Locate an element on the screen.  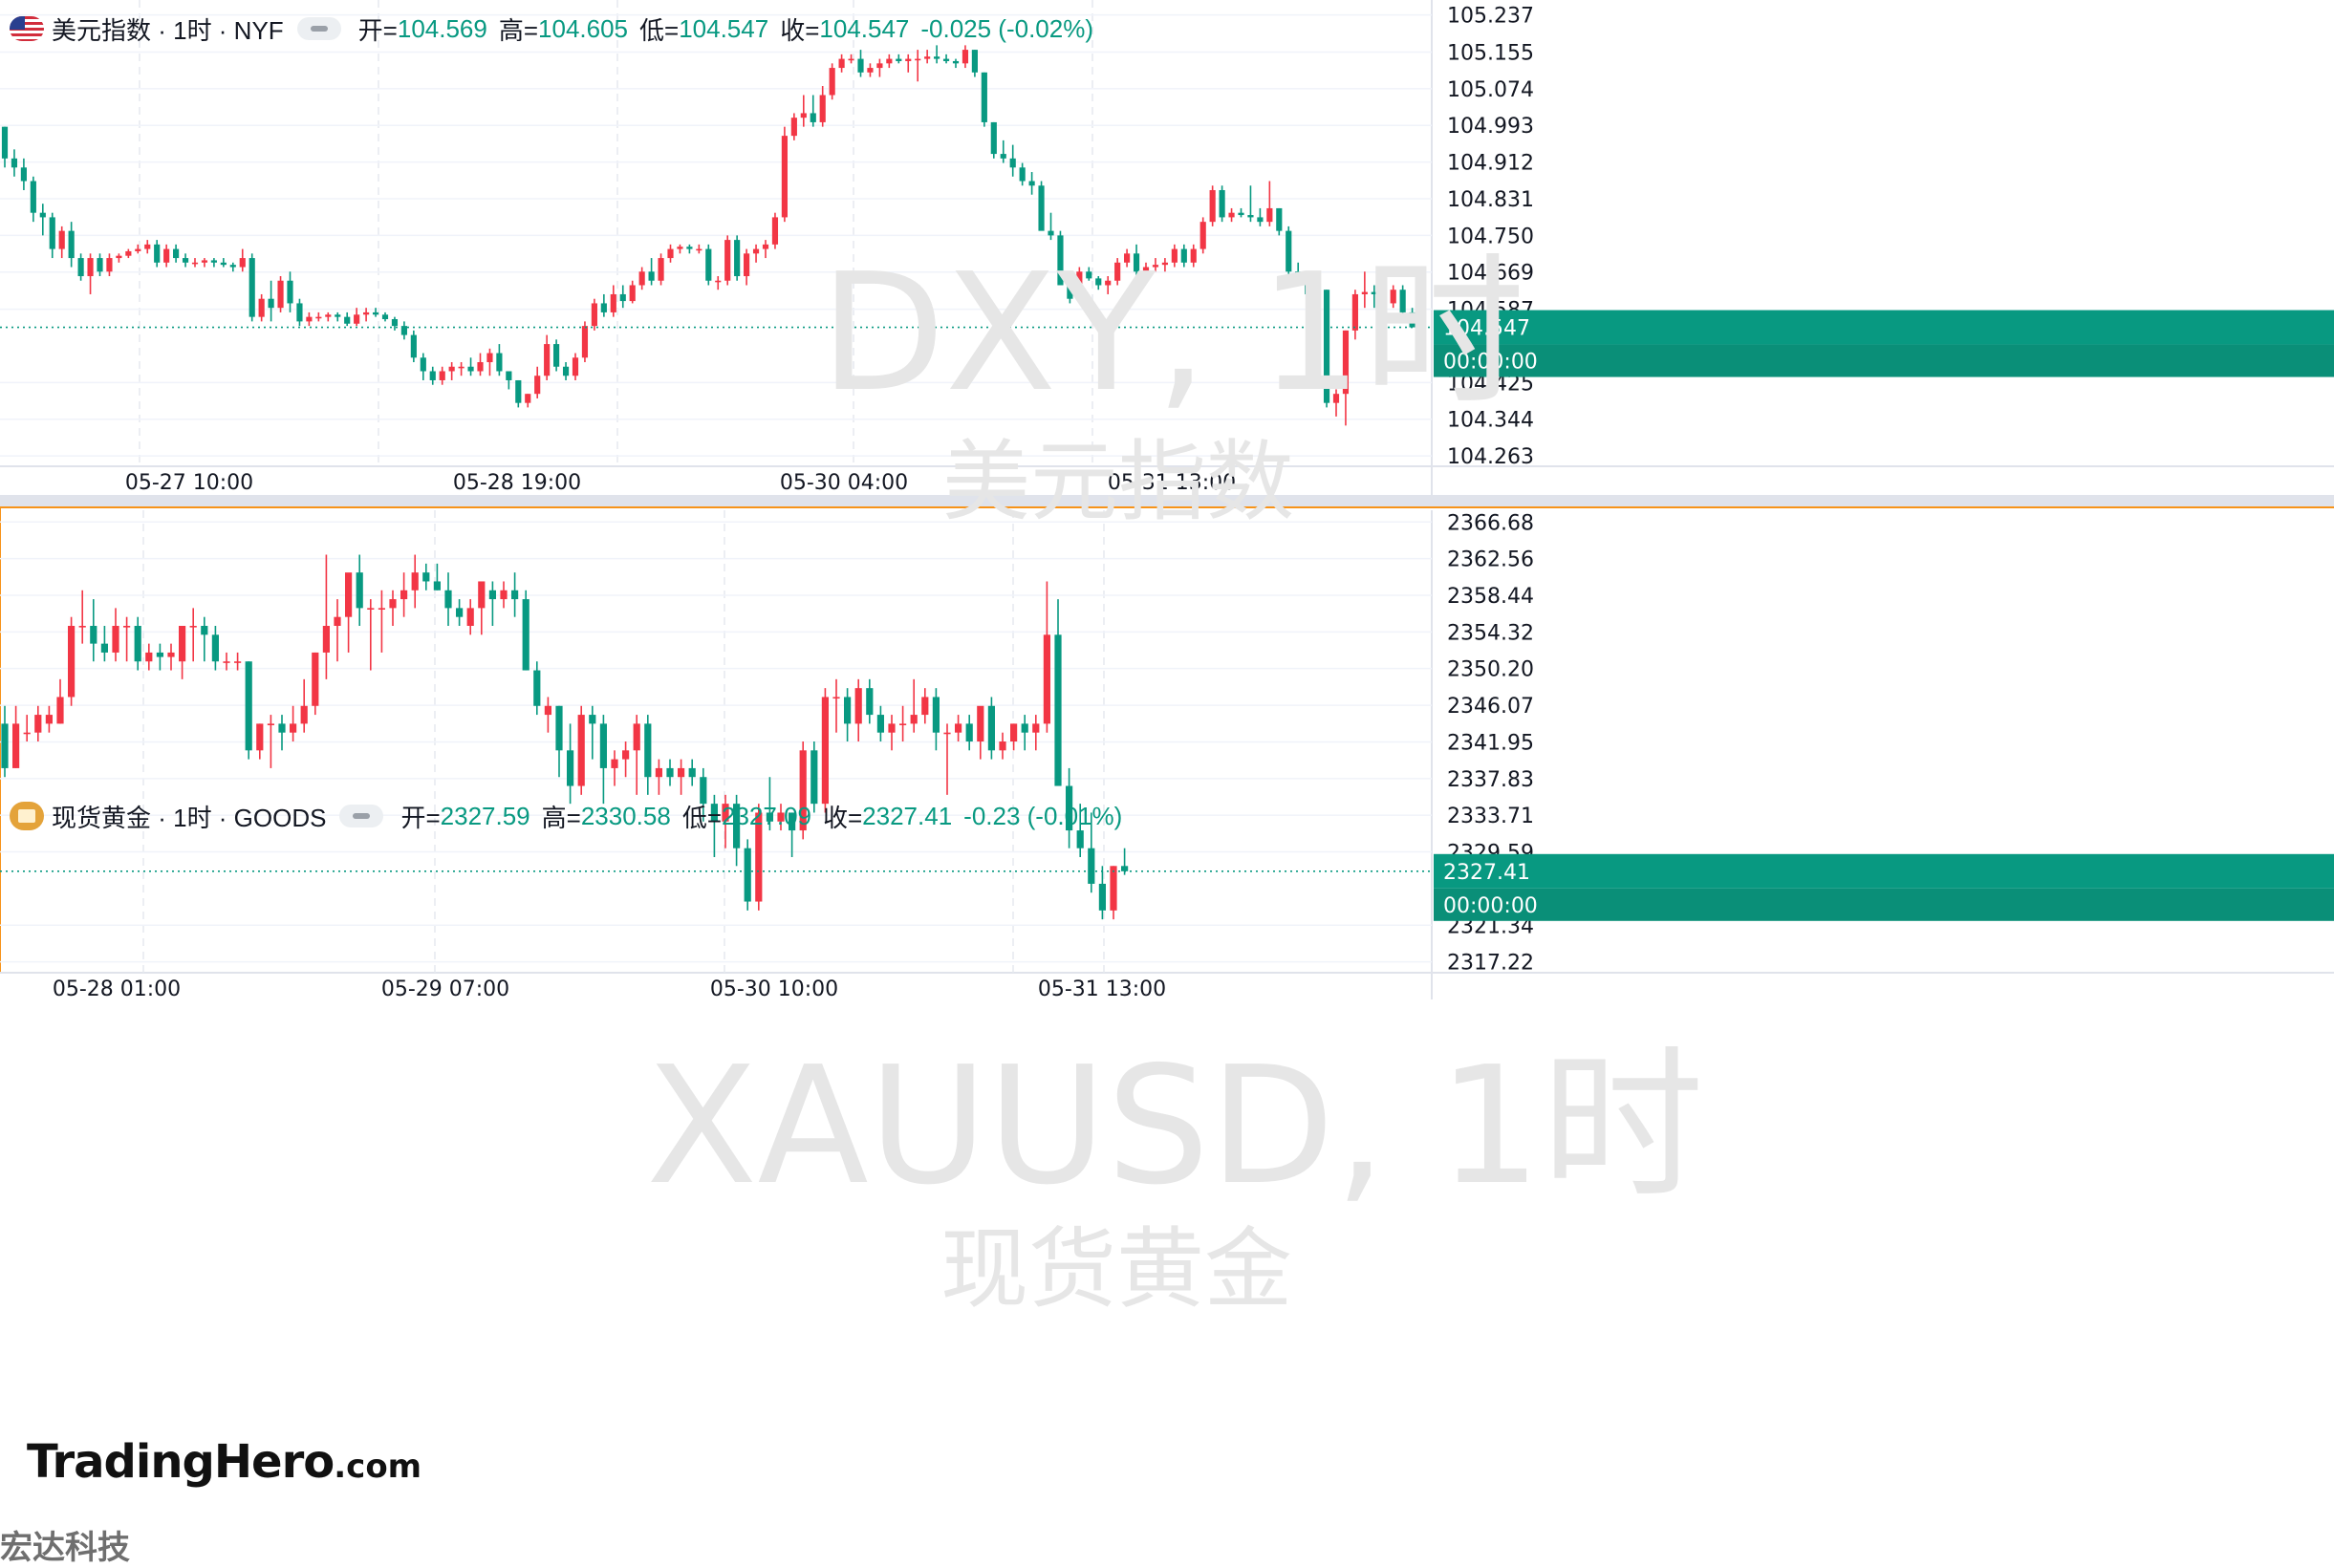
top-y-tick-label: 104.831 is located at coordinates (1490, 200).